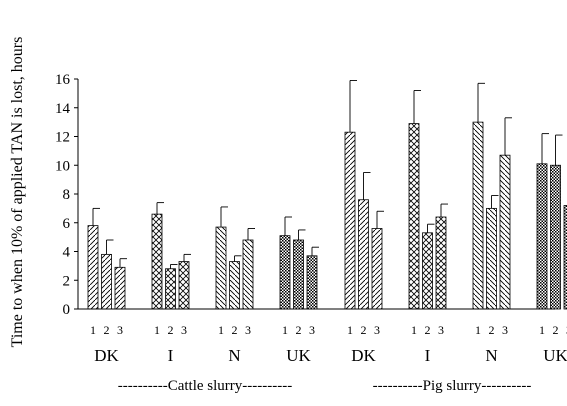 This screenshot has width=567, height=406. What do you see at coordinates (67, 310) in the screenshot?
I see `y-tick-label: 0` at bounding box center [67, 310].